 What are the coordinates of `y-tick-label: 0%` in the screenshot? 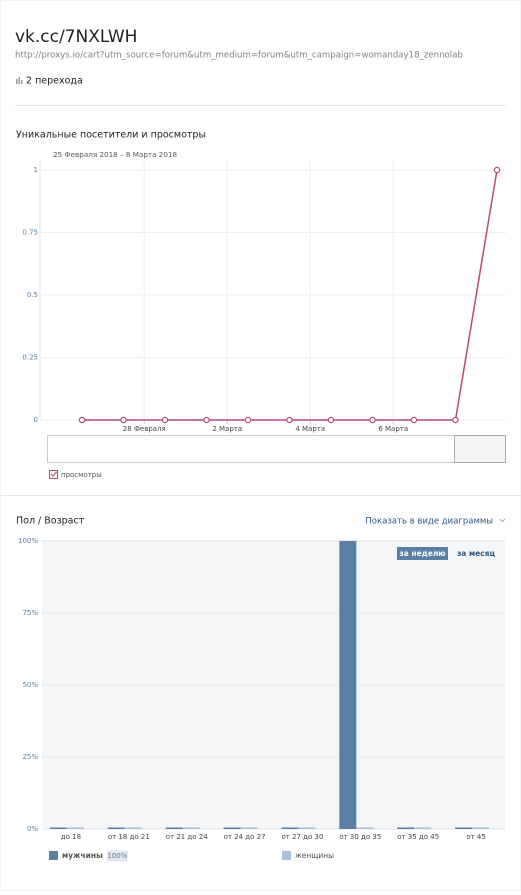 It's located at (32, 829).